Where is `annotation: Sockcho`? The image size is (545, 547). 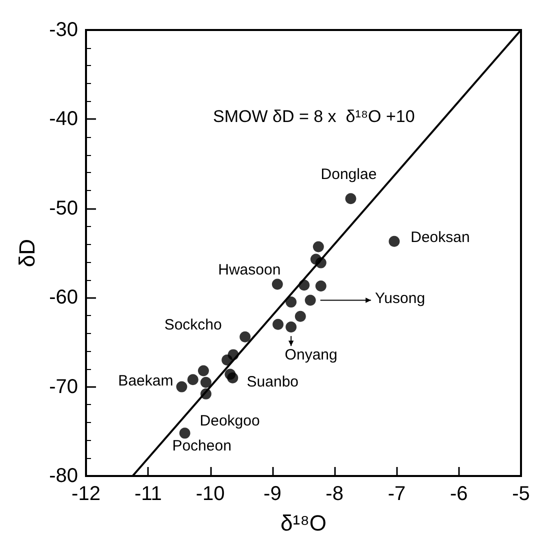 annotation: Sockcho is located at coordinates (193, 325).